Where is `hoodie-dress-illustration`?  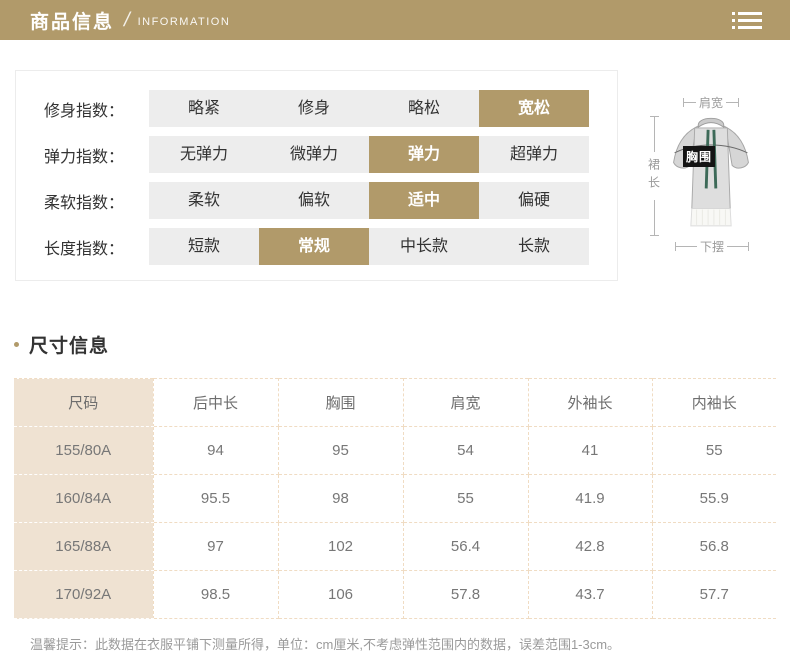 hoodie-dress-illustration is located at coordinates (711, 172).